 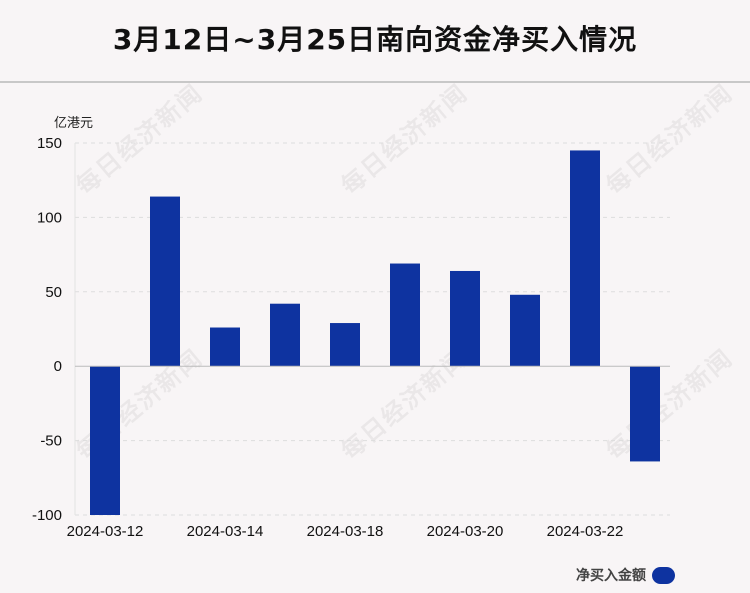 What do you see at coordinates (58, 366) in the screenshot?
I see `y-tick-label: 0` at bounding box center [58, 366].